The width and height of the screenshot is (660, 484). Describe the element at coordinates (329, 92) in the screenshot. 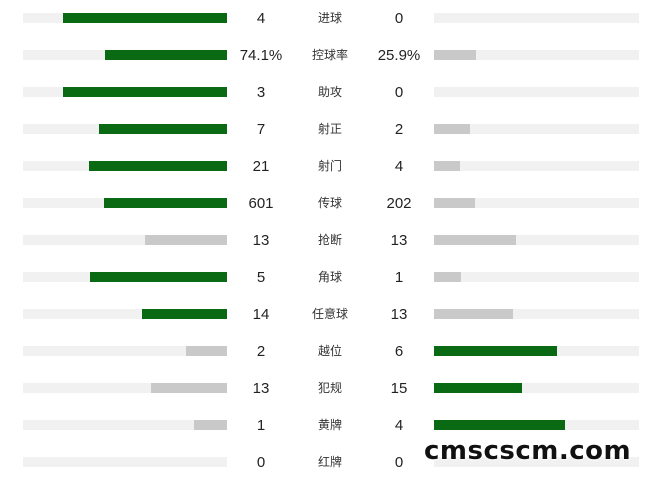

I see `stat-label: 助攻` at that location.